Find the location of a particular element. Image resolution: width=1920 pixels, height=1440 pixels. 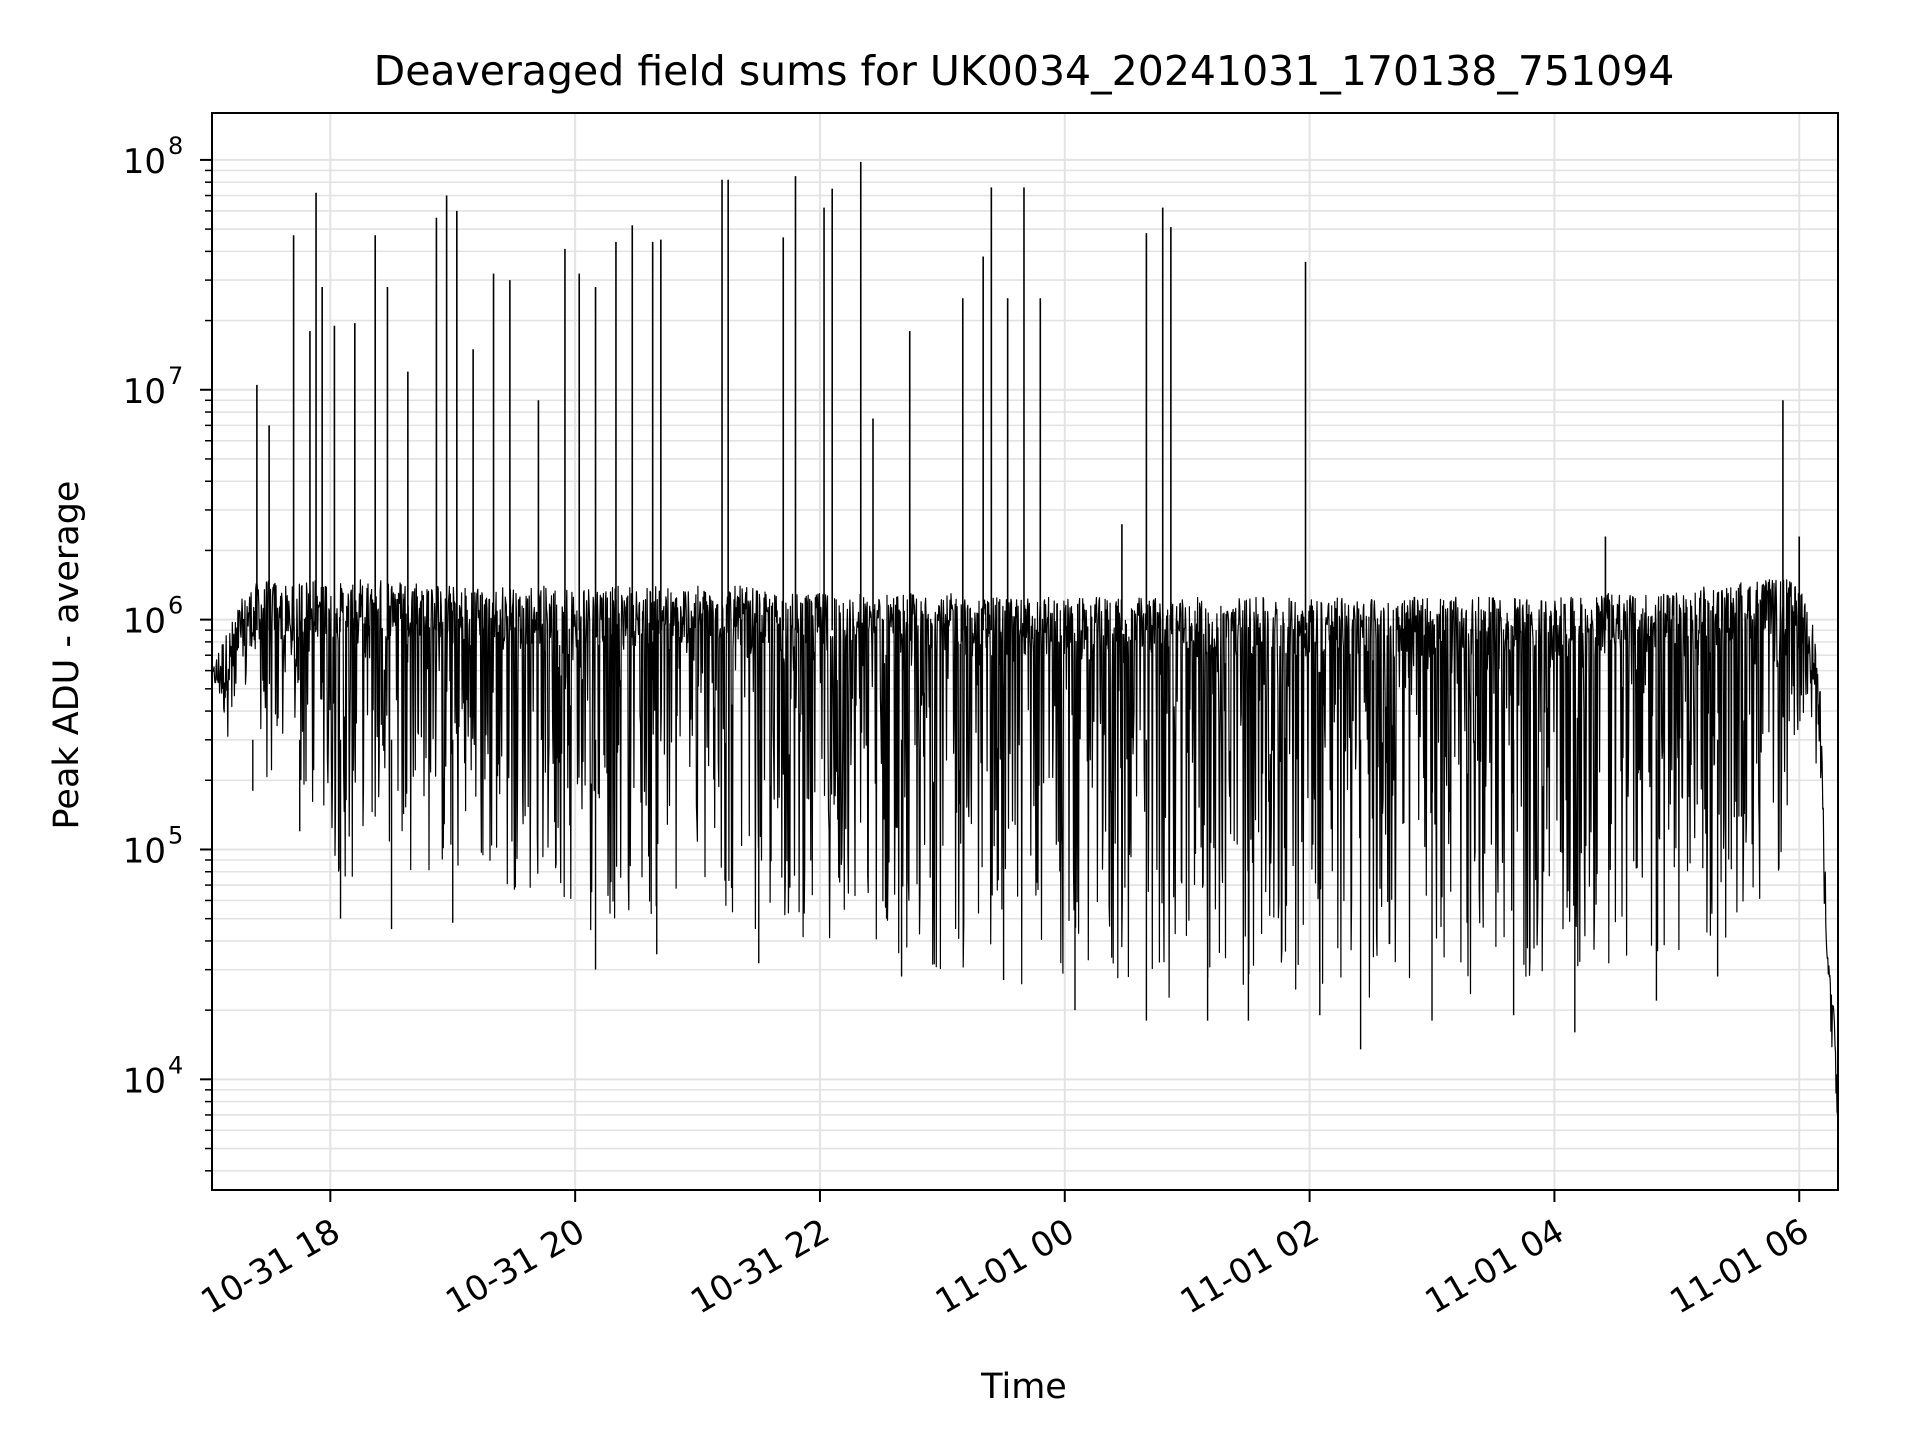

y-tick-exponent: 6 is located at coordinates (175, 606).